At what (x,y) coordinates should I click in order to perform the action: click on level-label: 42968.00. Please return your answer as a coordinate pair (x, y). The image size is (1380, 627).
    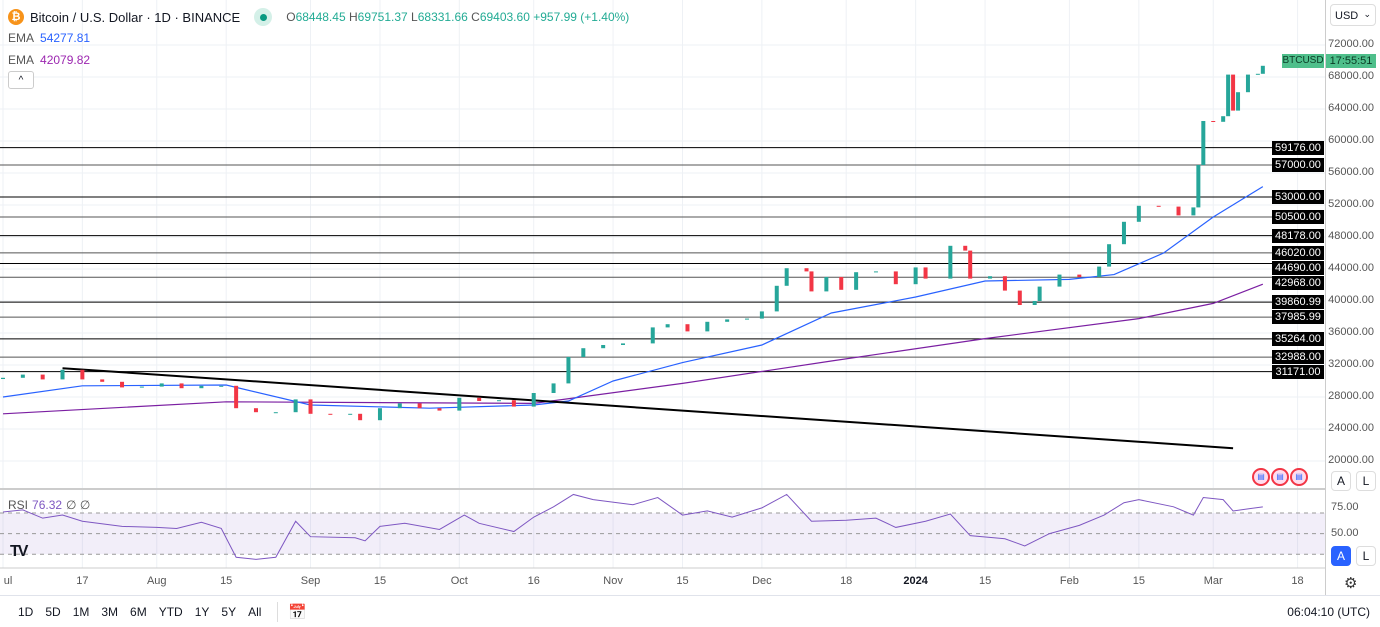
    Looking at the image, I should click on (1298, 282).